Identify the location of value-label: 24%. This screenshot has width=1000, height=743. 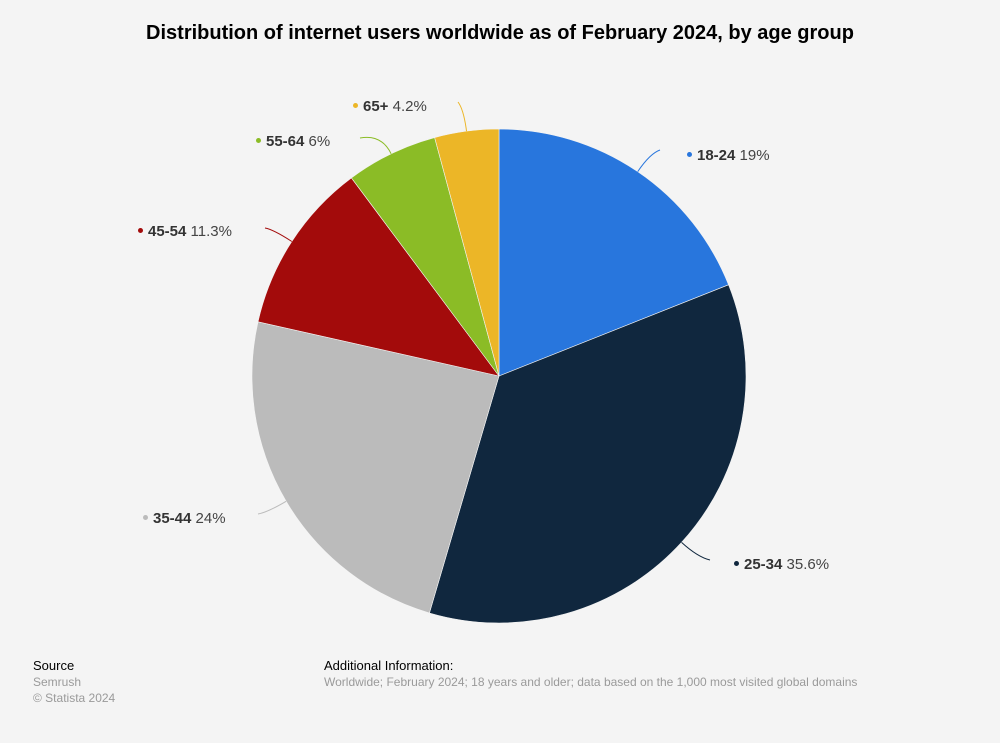
(210, 518).